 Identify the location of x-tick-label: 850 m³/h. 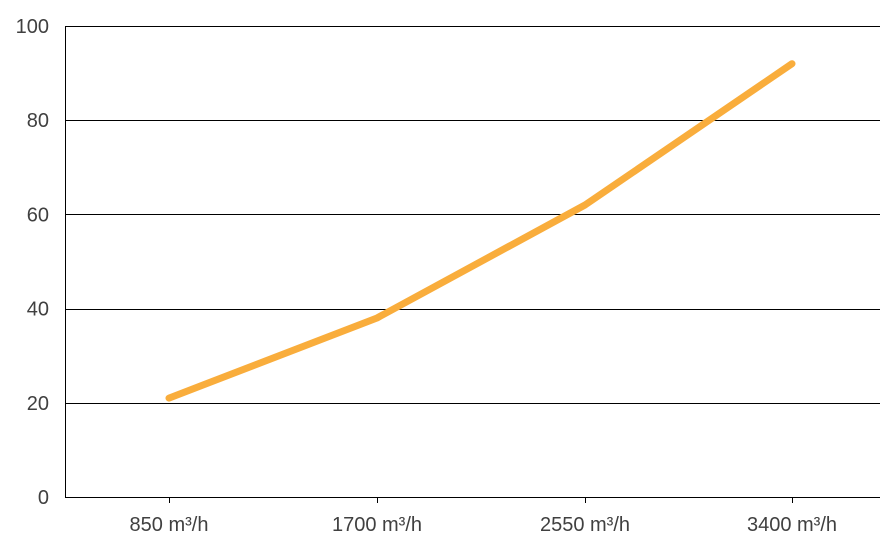
(169, 524).